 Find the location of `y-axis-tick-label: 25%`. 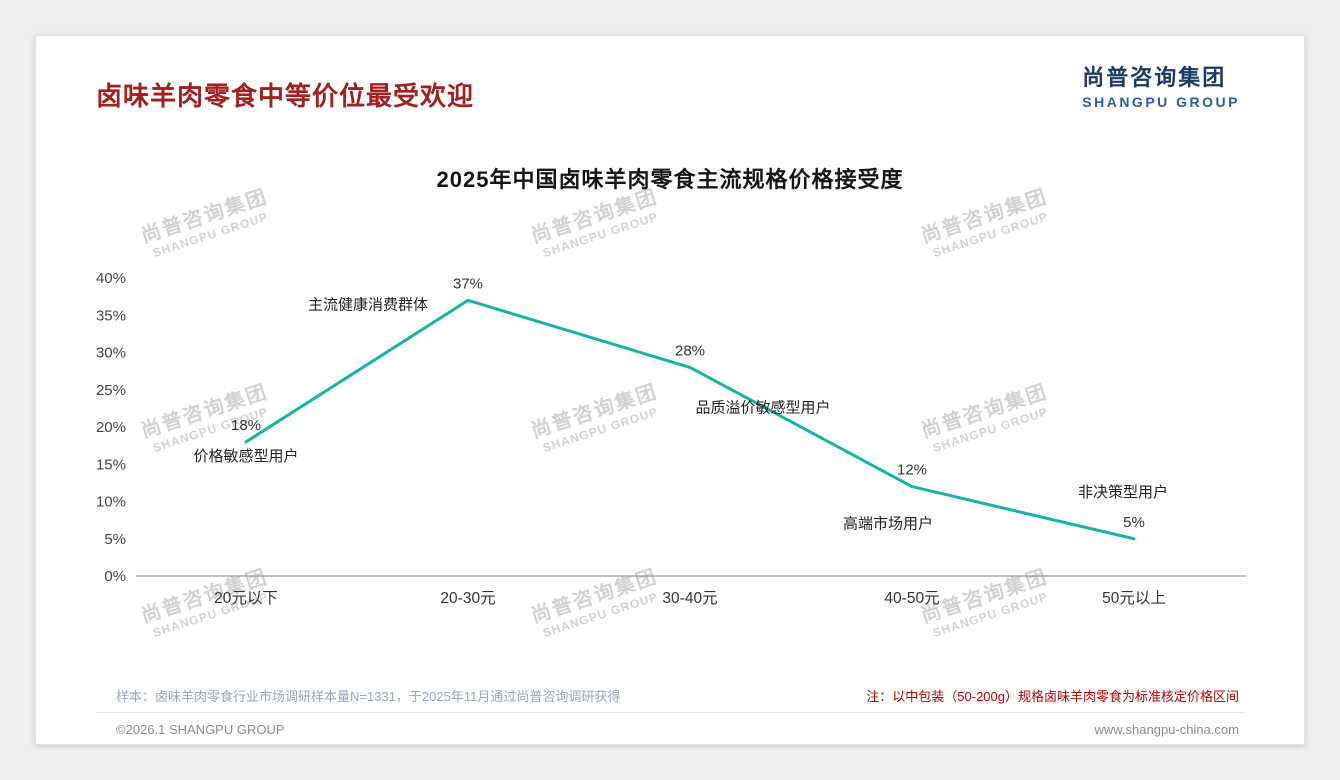

y-axis-tick-label: 25% is located at coordinates (111, 390).